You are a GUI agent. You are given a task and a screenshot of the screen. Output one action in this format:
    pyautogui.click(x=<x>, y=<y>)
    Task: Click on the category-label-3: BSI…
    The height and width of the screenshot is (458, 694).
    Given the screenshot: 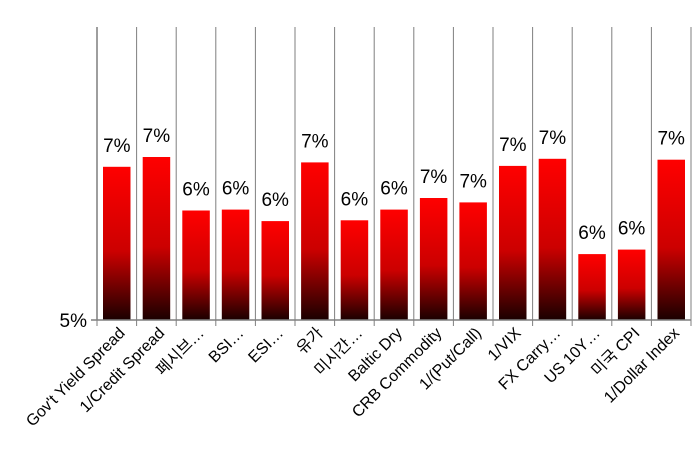 What is the action you would take?
    pyautogui.click(x=227, y=346)
    